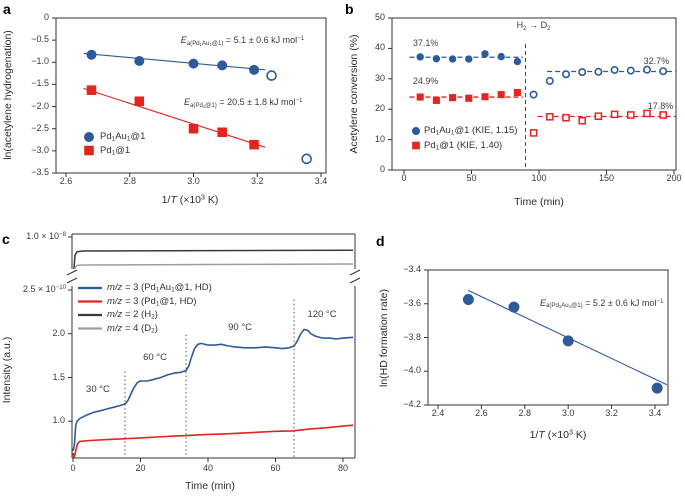 The height and width of the screenshot is (496, 685). I want to click on panel-a-chart, so click(189, 97).